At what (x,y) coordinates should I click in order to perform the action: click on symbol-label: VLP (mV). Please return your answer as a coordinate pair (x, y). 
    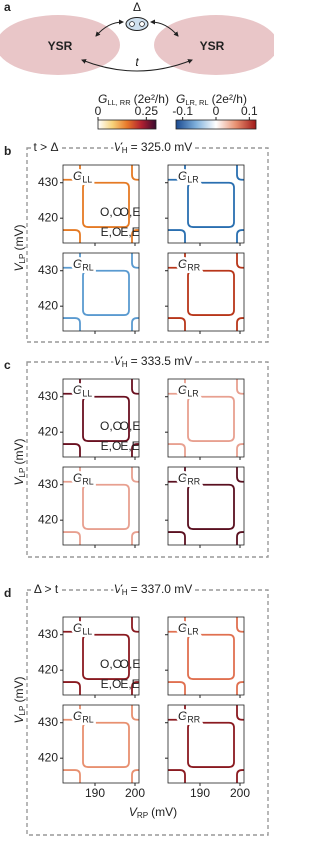
    Looking at the image, I should click on (19, 700).